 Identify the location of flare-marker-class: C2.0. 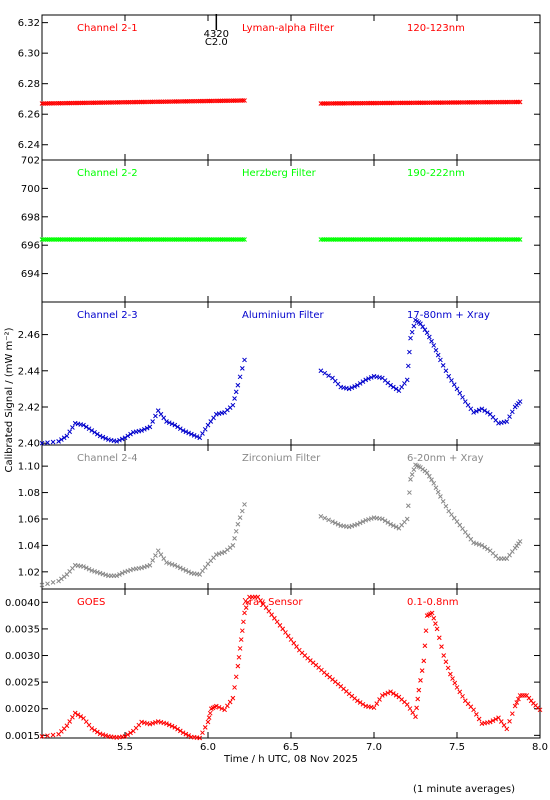
(216, 42).